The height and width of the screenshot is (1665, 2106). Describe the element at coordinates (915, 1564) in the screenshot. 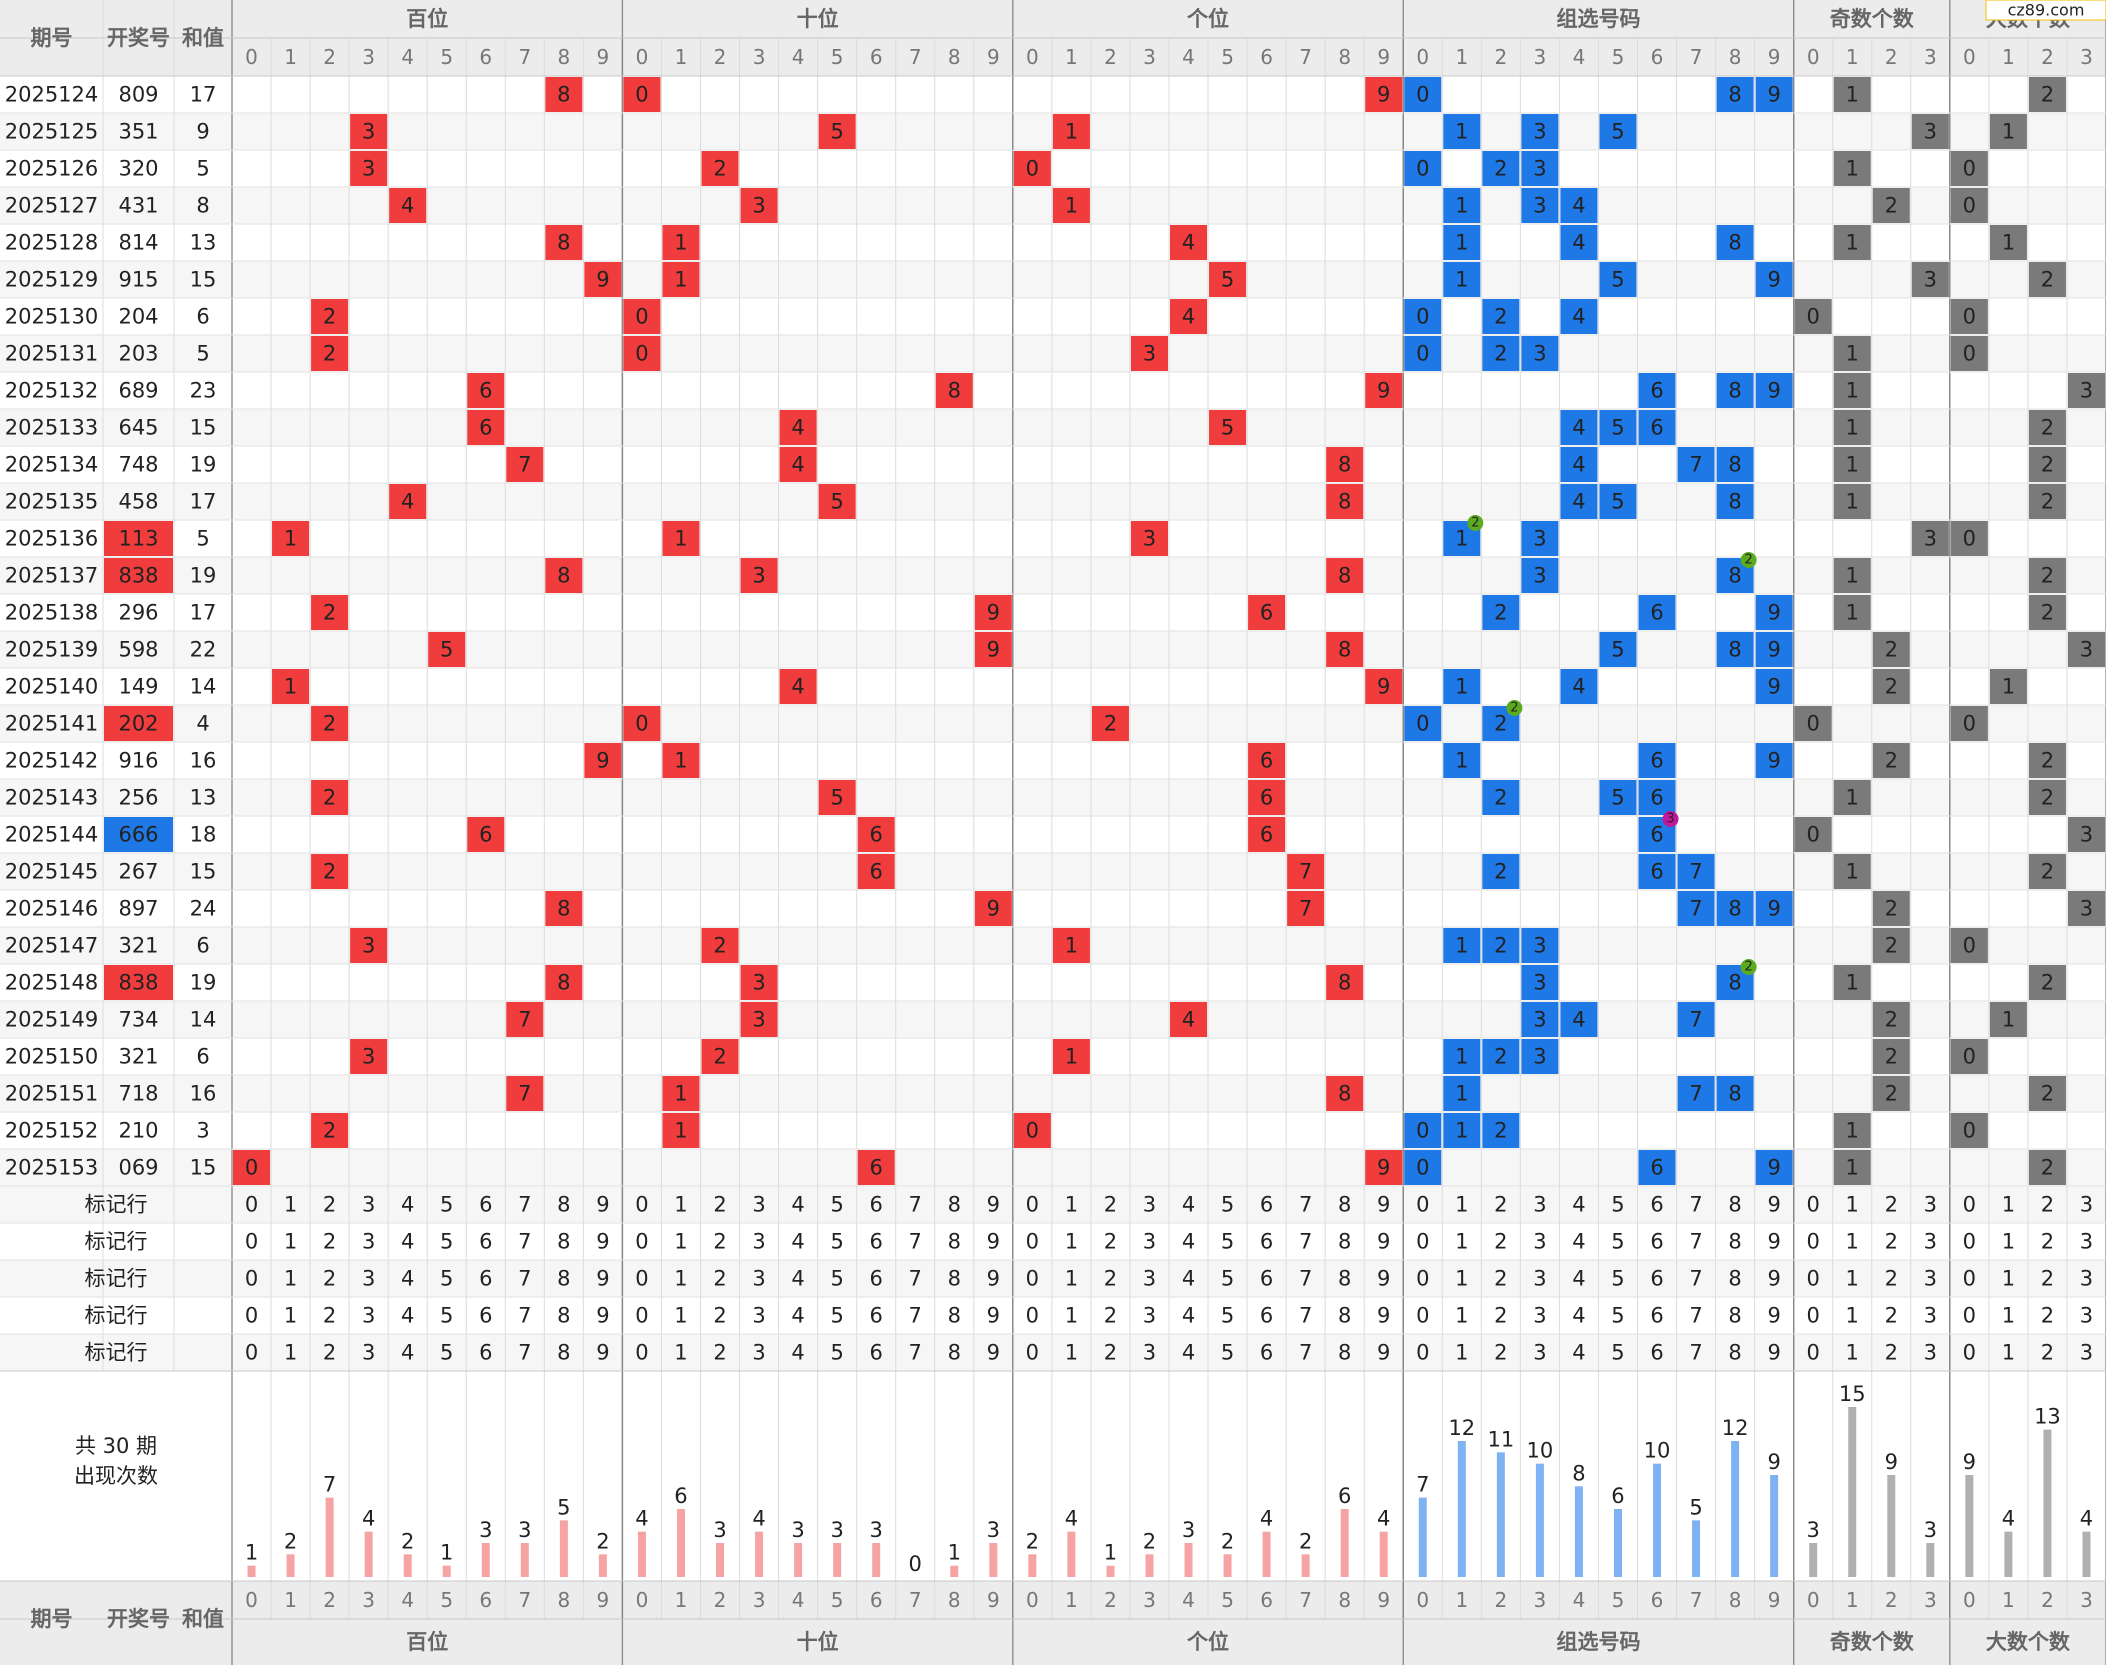

I see `count-label: 0` at that location.